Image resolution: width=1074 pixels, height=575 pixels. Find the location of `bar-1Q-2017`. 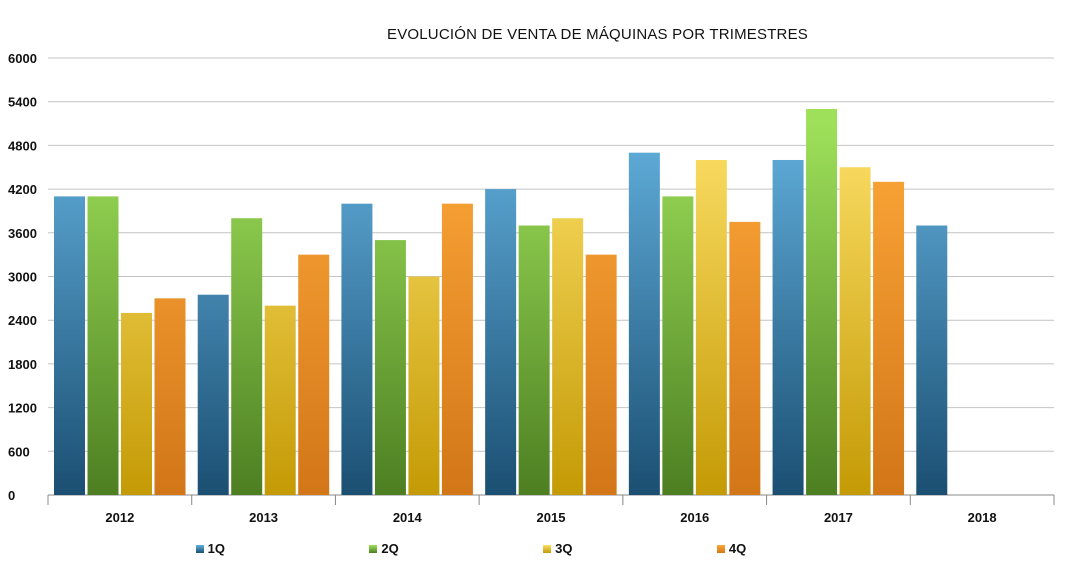

bar-1Q-2017 is located at coordinates (788, 327).